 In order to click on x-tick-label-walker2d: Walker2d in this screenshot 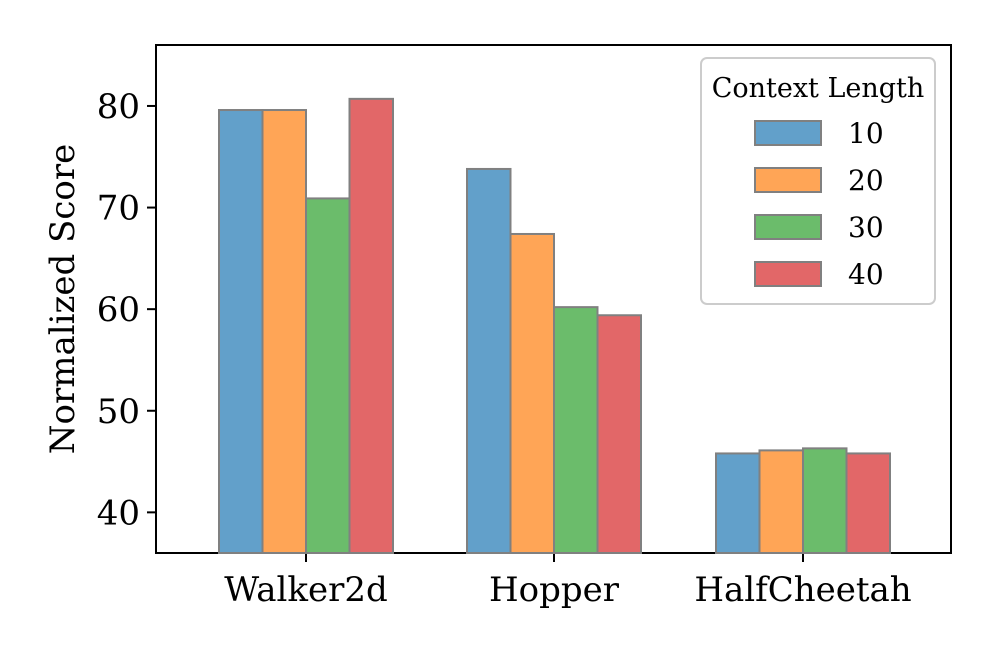, I will do `click(306, 590)`.